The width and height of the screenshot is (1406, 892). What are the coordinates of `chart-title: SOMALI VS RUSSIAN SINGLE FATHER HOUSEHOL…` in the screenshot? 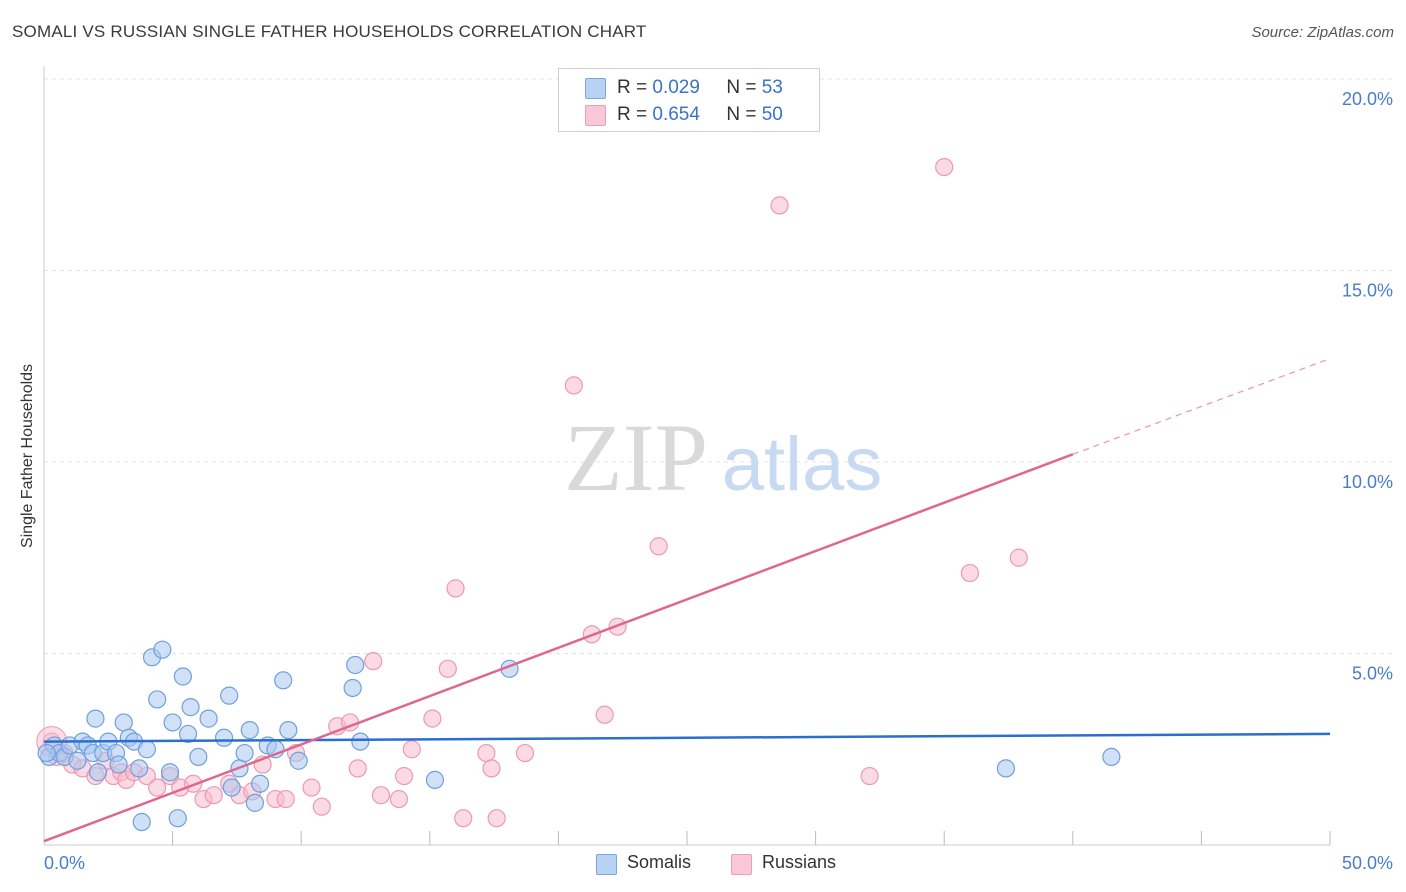 It's located at (329, 31).